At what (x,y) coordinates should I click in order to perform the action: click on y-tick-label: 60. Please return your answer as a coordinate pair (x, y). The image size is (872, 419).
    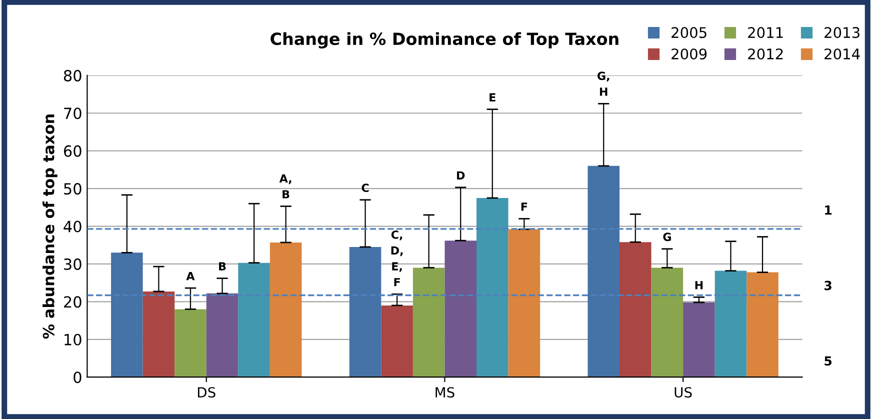
    Looking at the image, I should click on (73, 151).